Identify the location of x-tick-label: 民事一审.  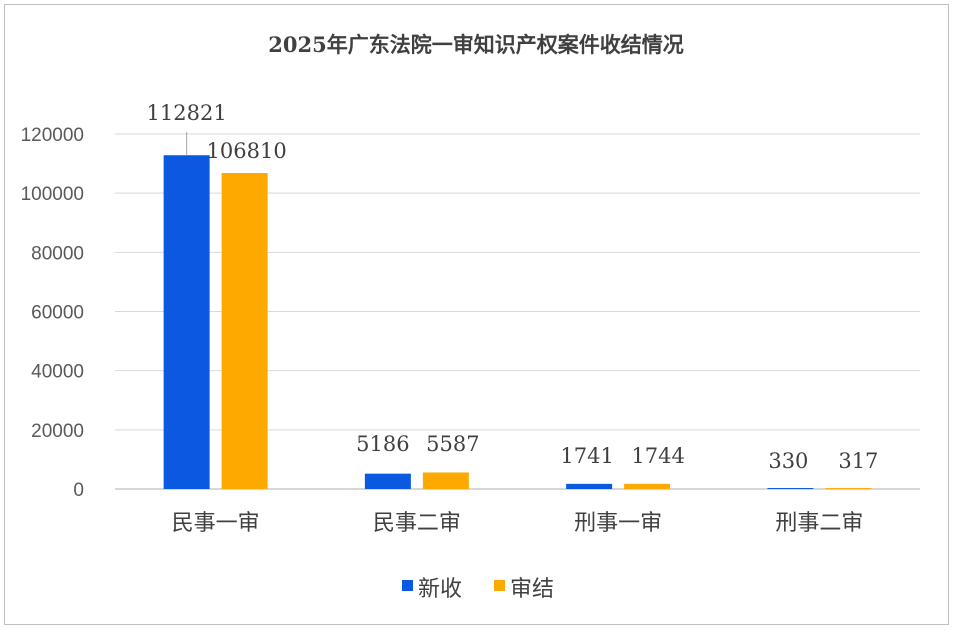
(216, 523).